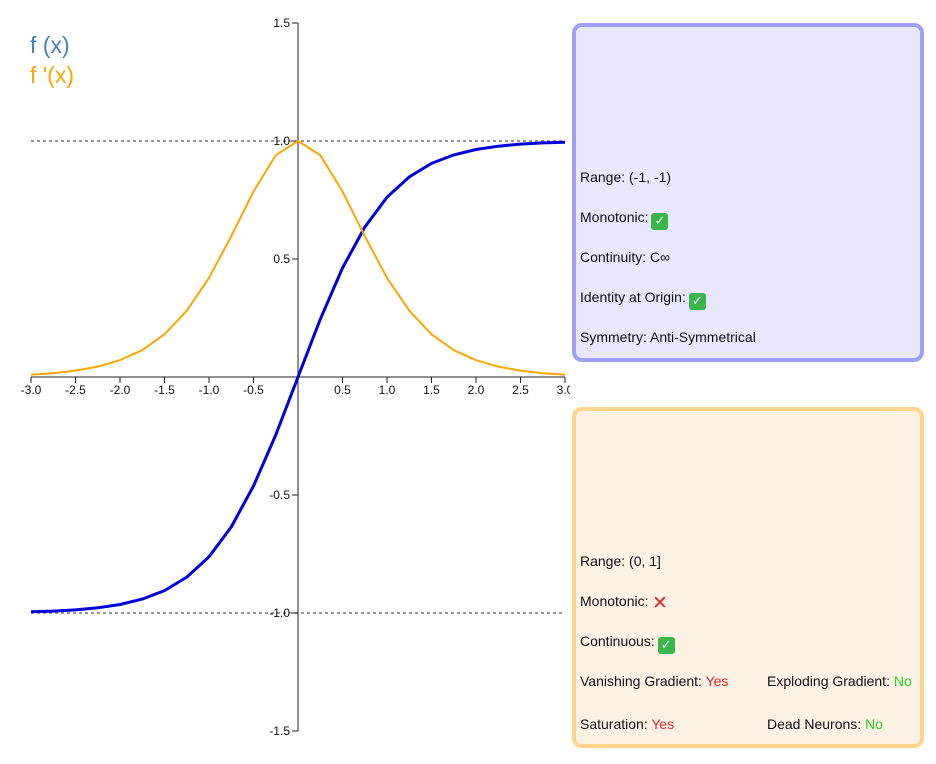 Image resolution: width=936 pixels, height=764 pixels. Describe the element at coordinates (164, 390) in the screenshot. I see `x-tick-label: -1.5` at that location.